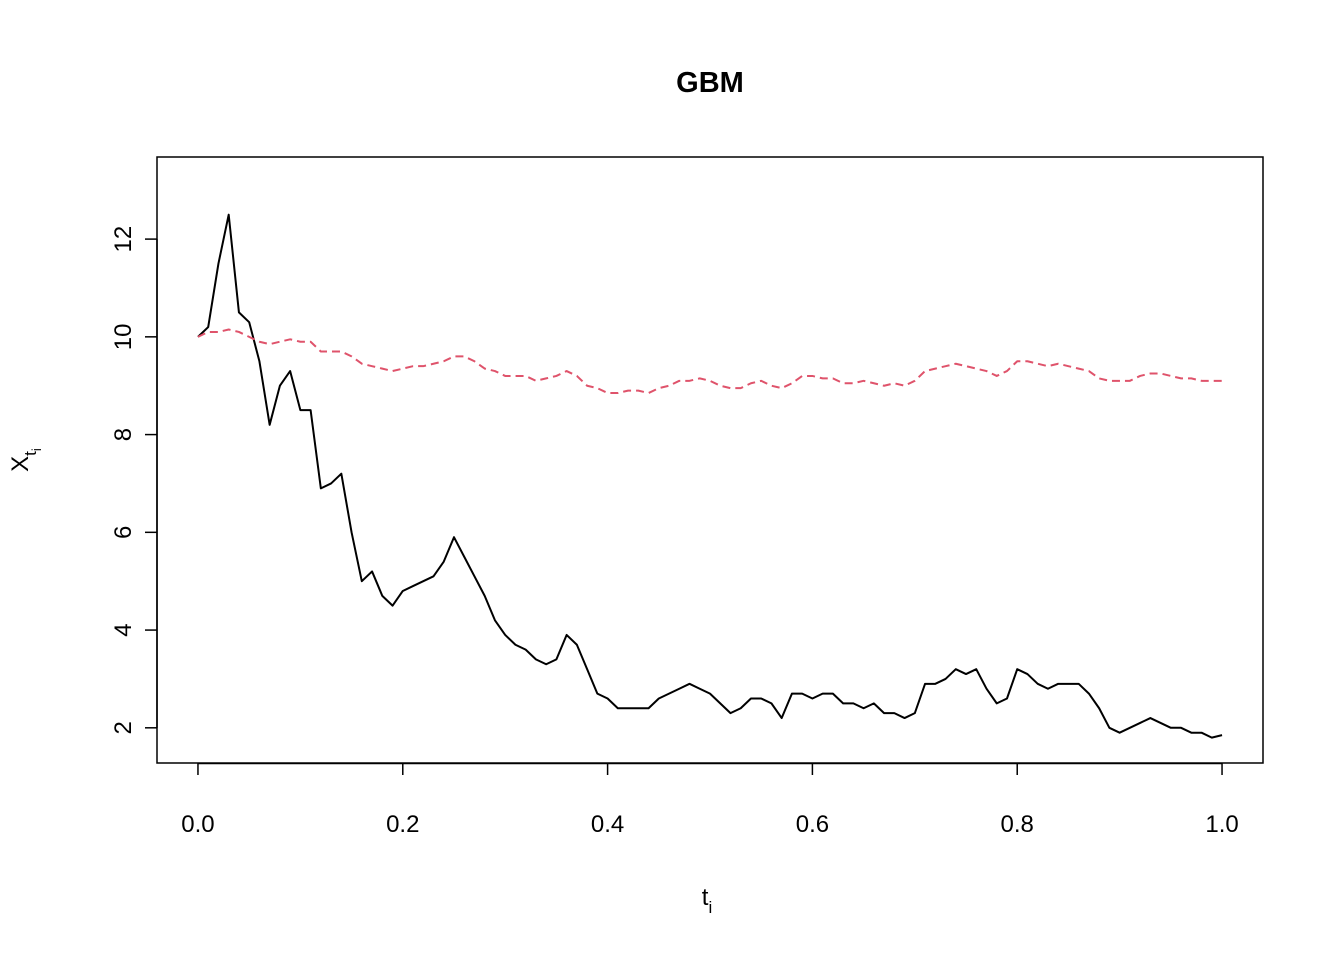 The image size is (1344, 960). I want to click on x-tick-label: 1.0, so click(1221, 824).